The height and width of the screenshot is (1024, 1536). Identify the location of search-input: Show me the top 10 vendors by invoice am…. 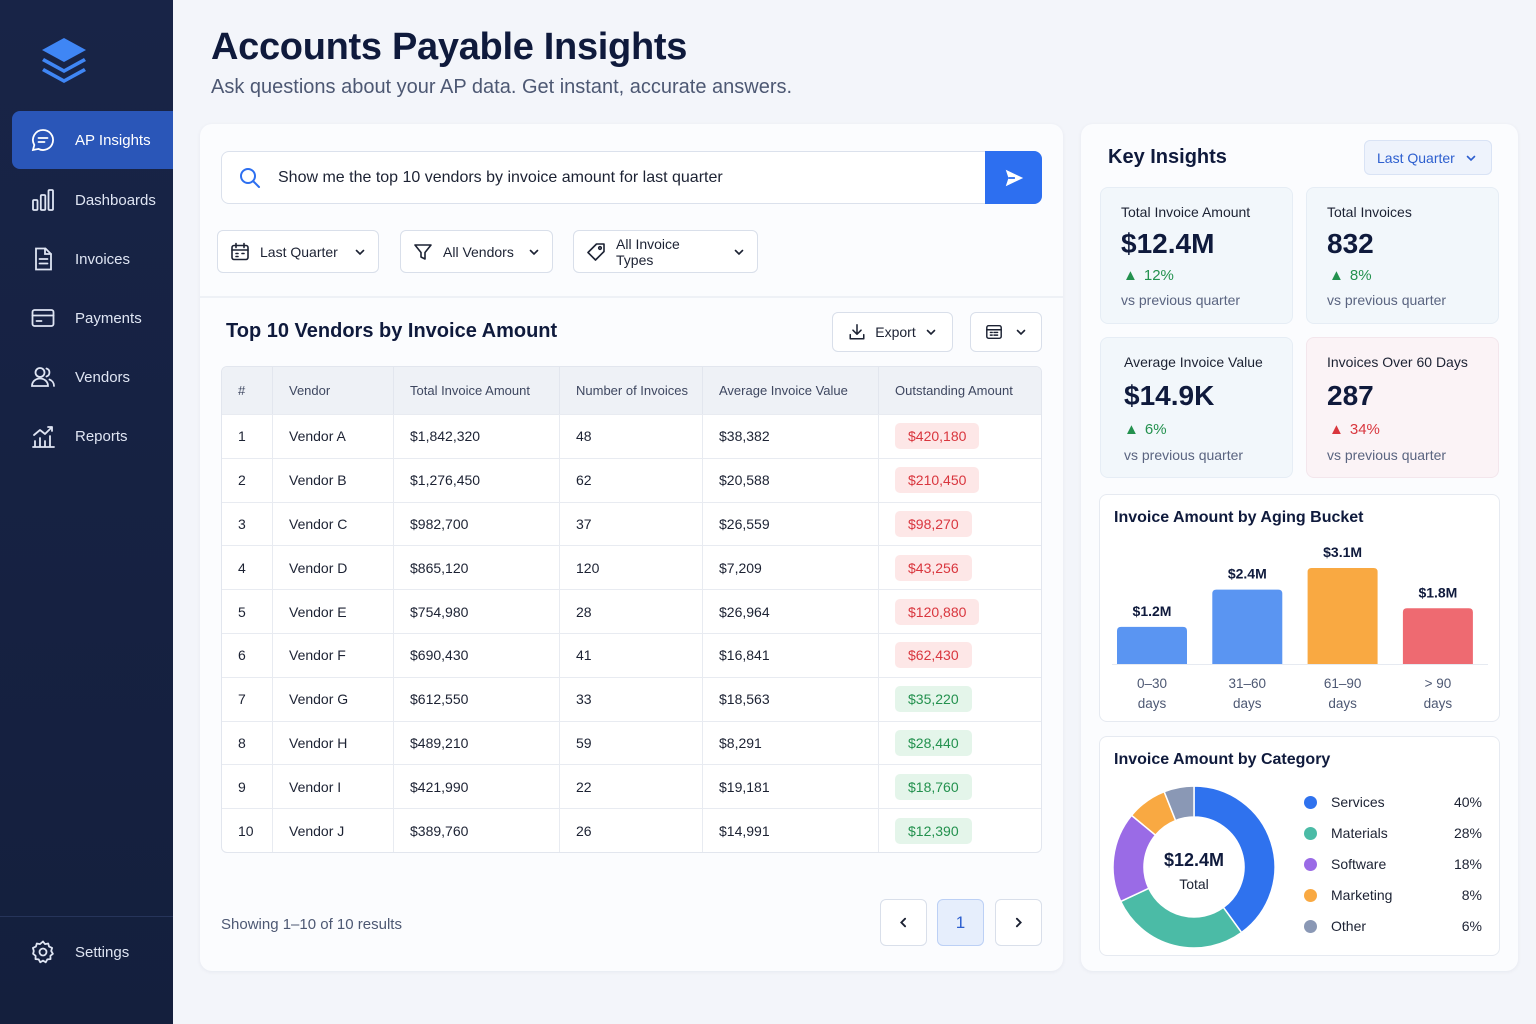
(500, 177).